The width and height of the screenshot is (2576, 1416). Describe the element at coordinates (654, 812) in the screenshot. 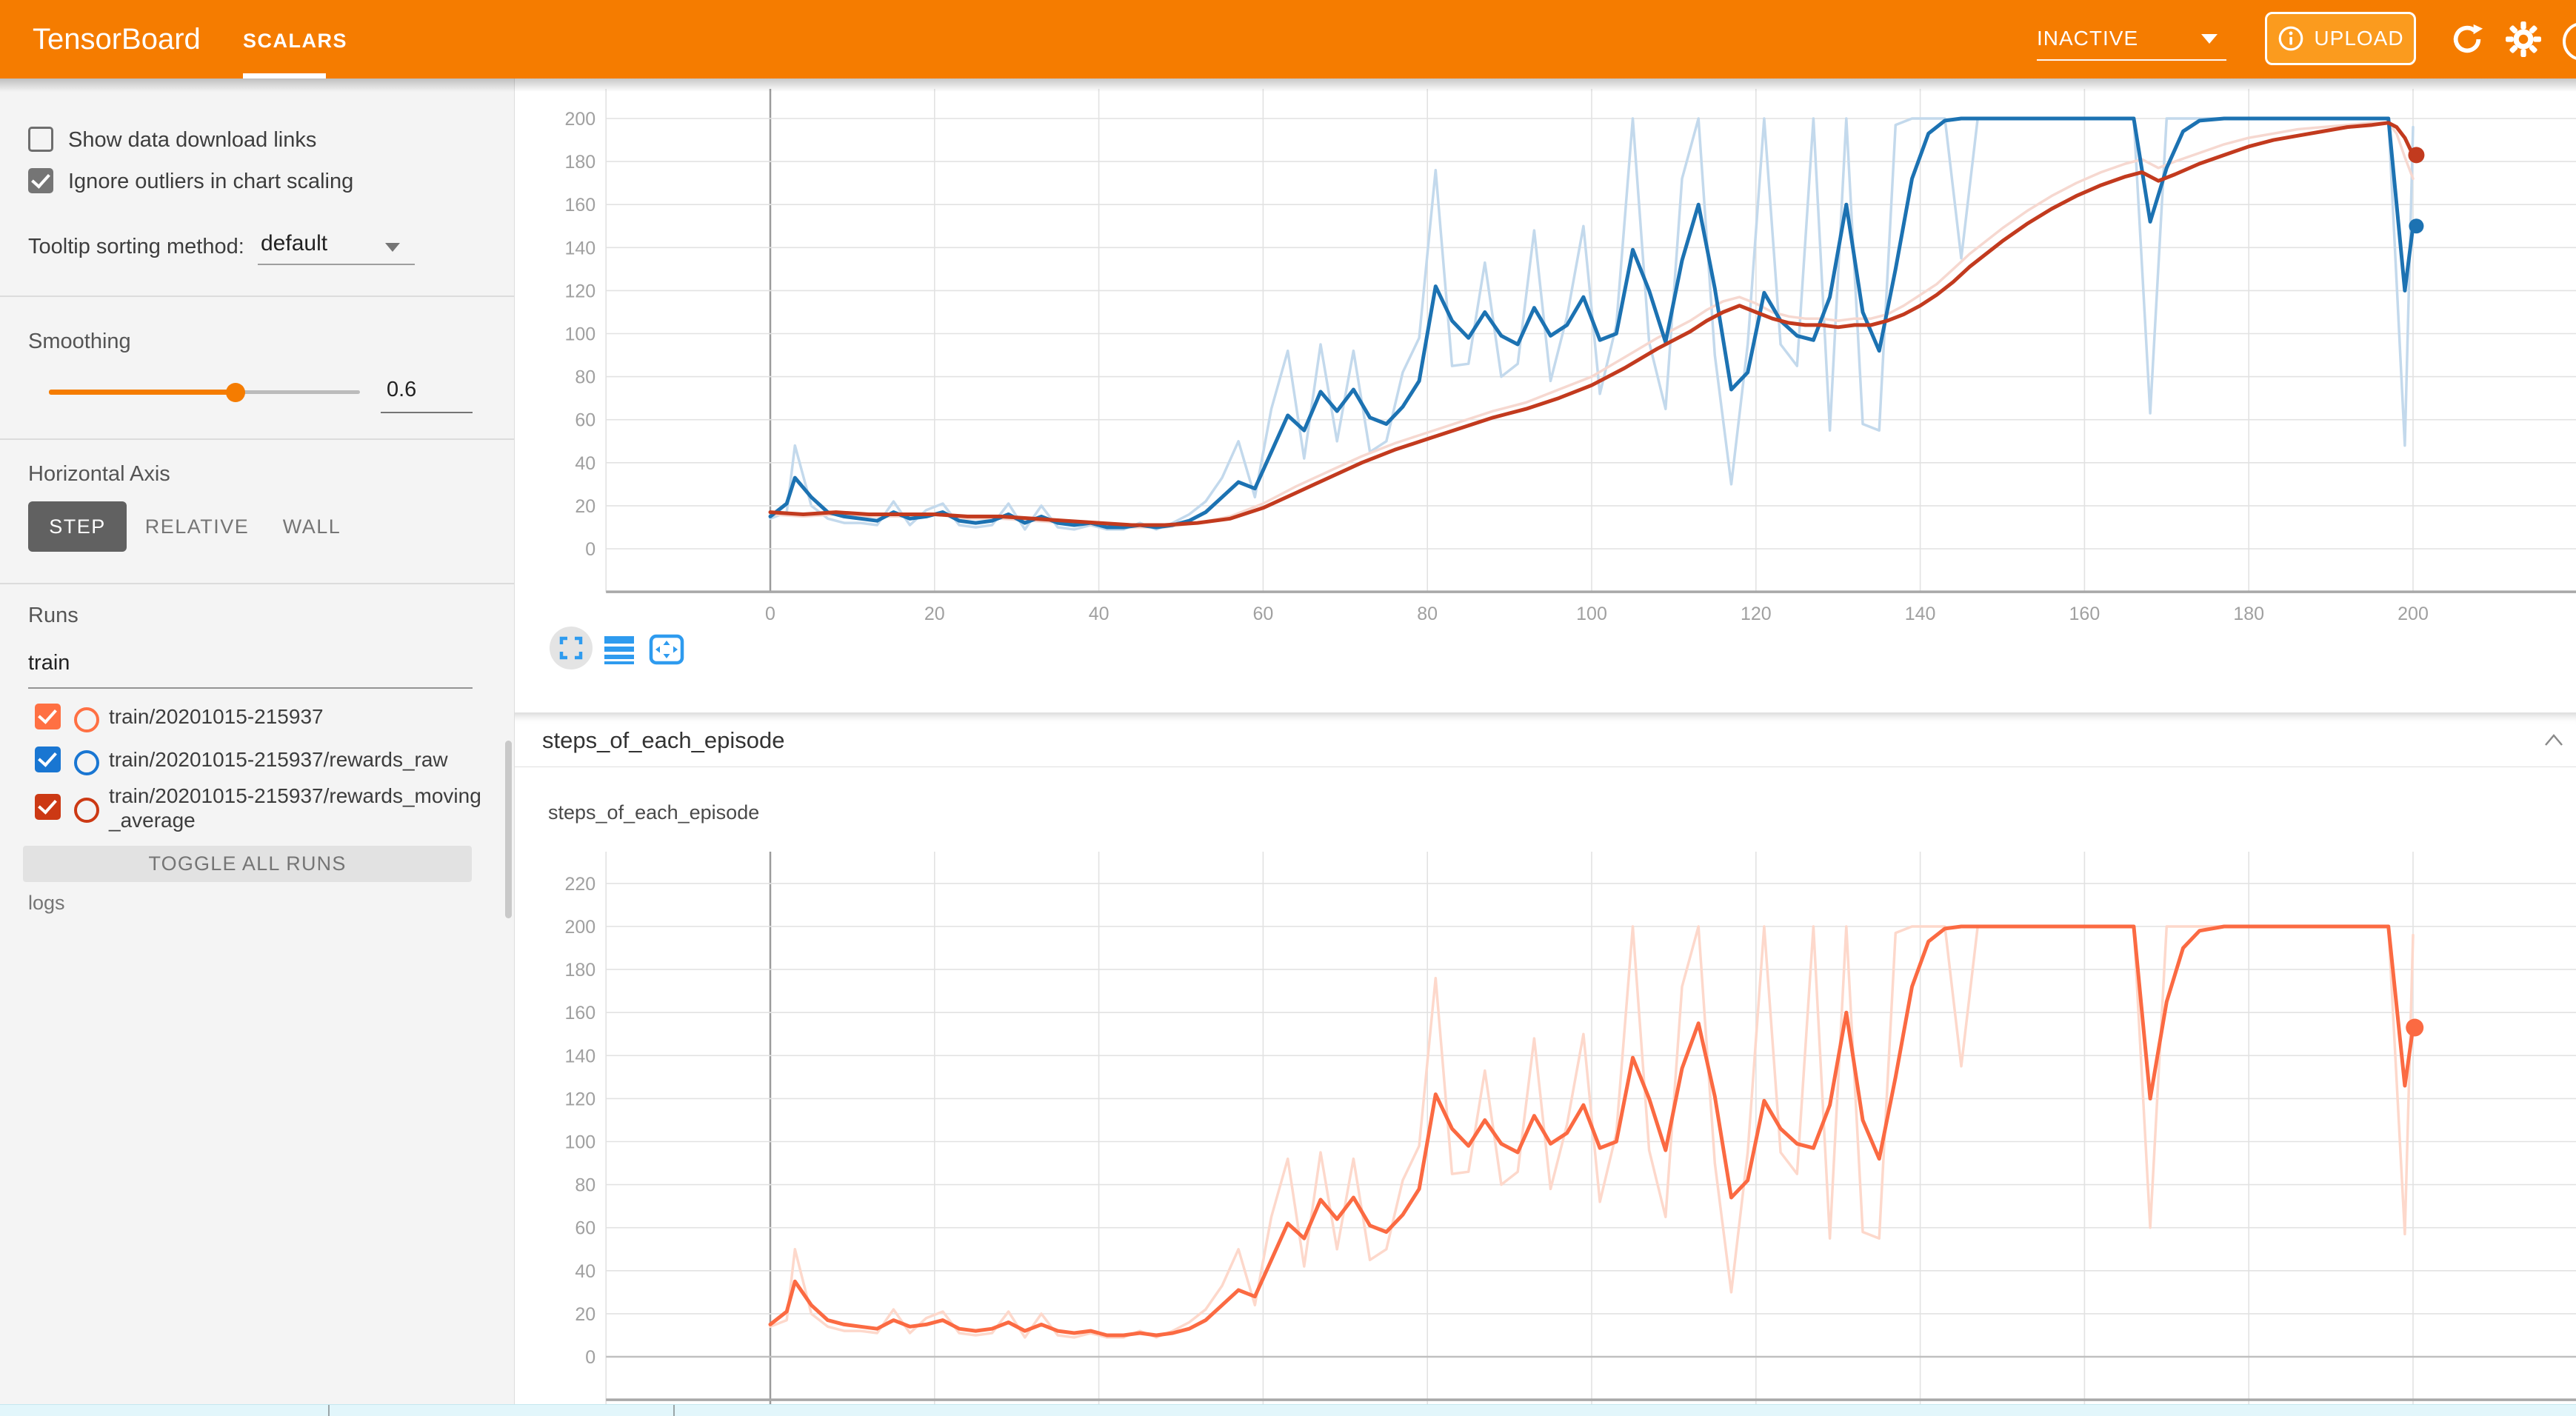

I see `chart-card-title: steps_of_each_episode` at that location.